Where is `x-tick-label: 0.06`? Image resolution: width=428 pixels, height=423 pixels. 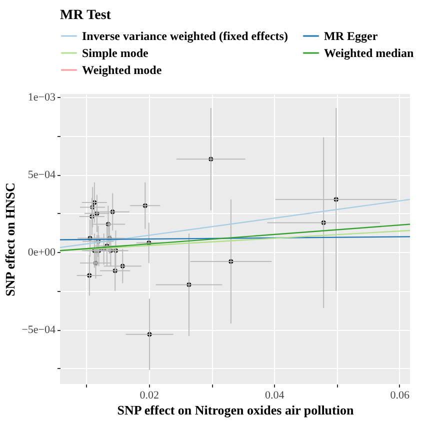 x-tick-label: 0.06 is located at coordinates (400, 396).